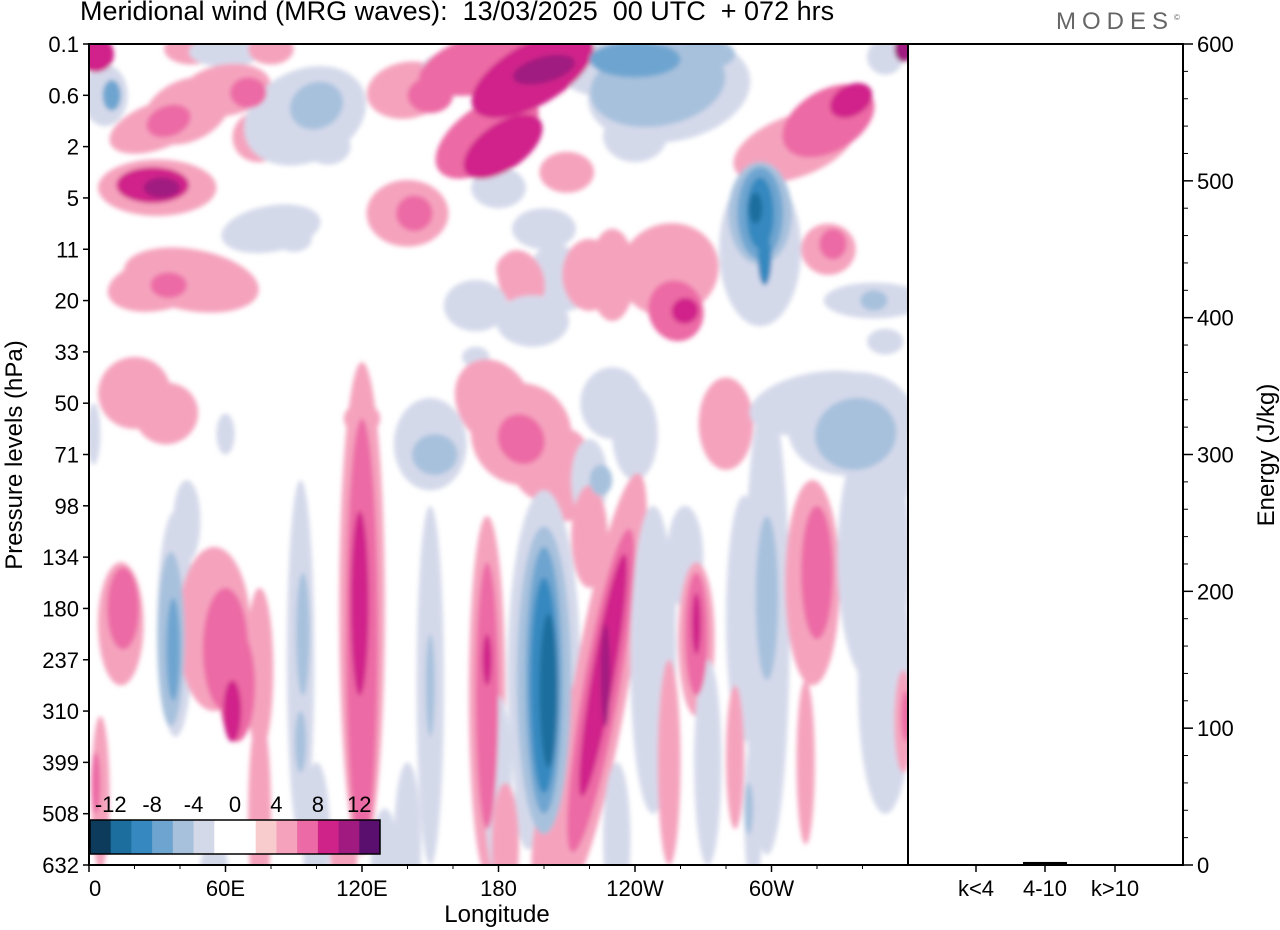  Describe the element at coordinates (318, 804) in the screenshot. I see `colorbar-label: 8` at that location.